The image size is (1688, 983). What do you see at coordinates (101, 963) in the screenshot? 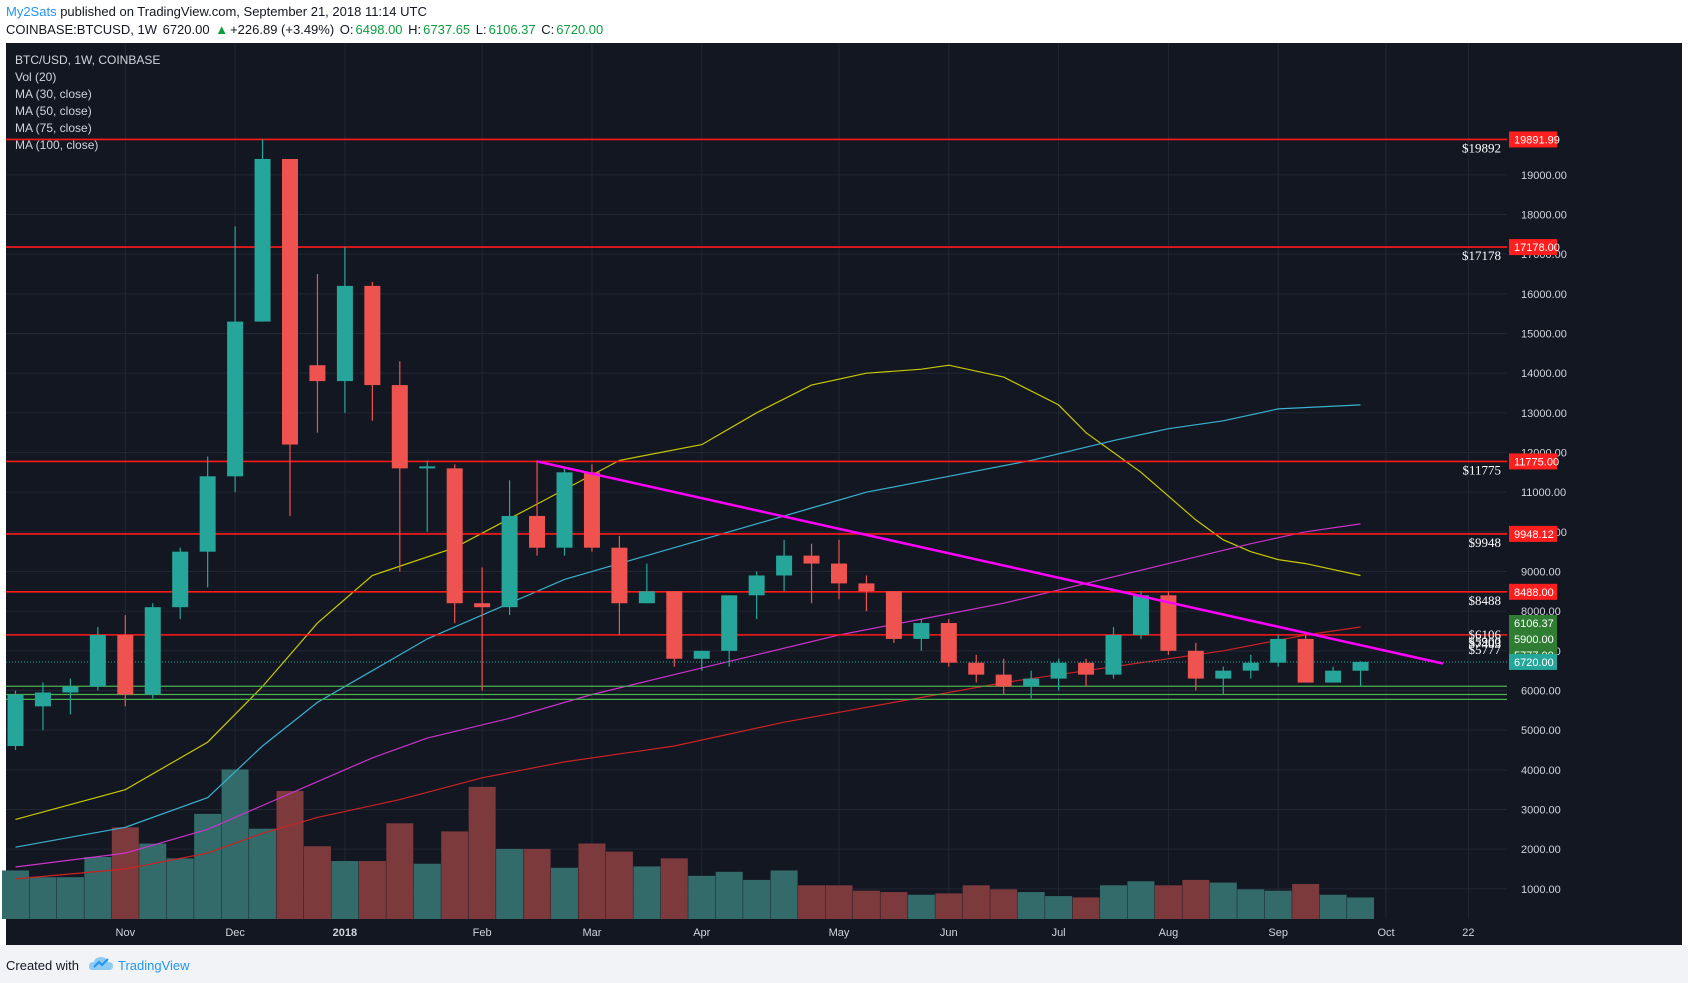
I see `tradingview-logo-icon` at bounding box center [101, 963].